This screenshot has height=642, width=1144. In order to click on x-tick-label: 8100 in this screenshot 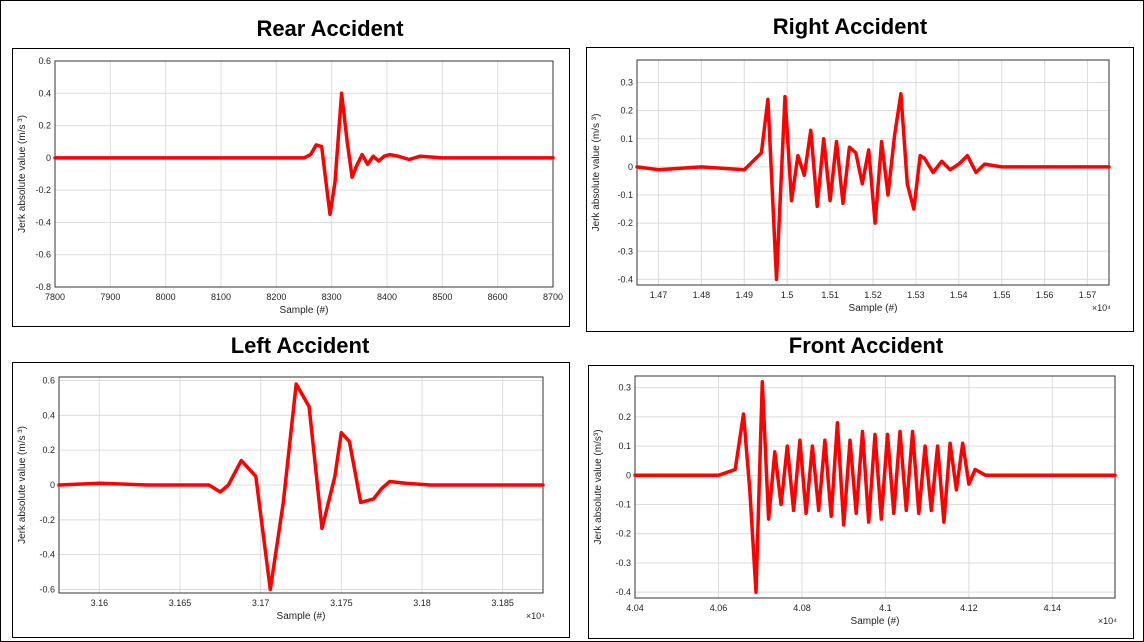, I will do `click(221, 297)`.